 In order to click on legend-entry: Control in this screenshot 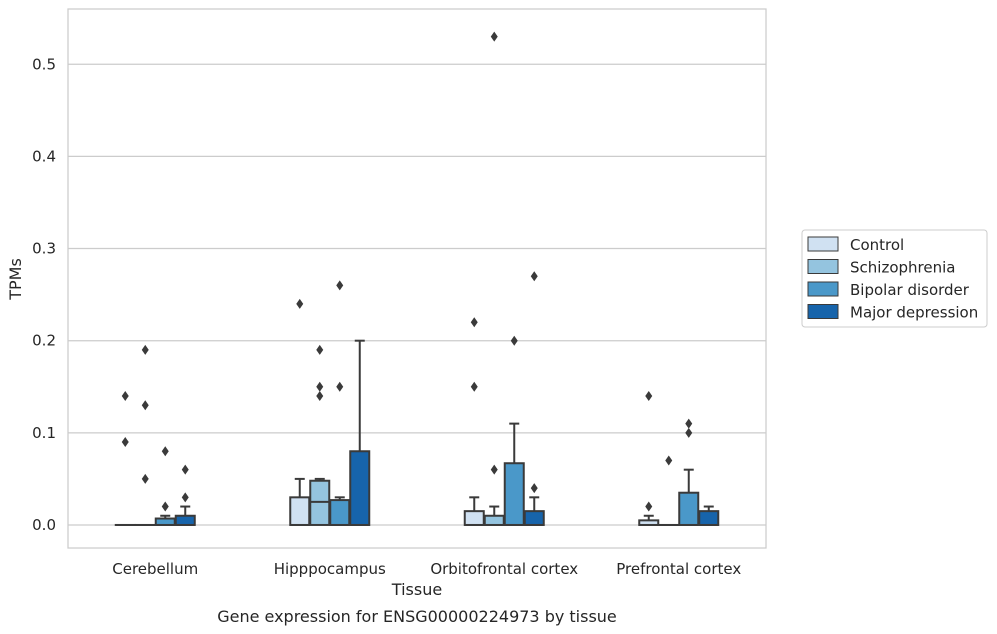, I will do `click(877, 245)`.